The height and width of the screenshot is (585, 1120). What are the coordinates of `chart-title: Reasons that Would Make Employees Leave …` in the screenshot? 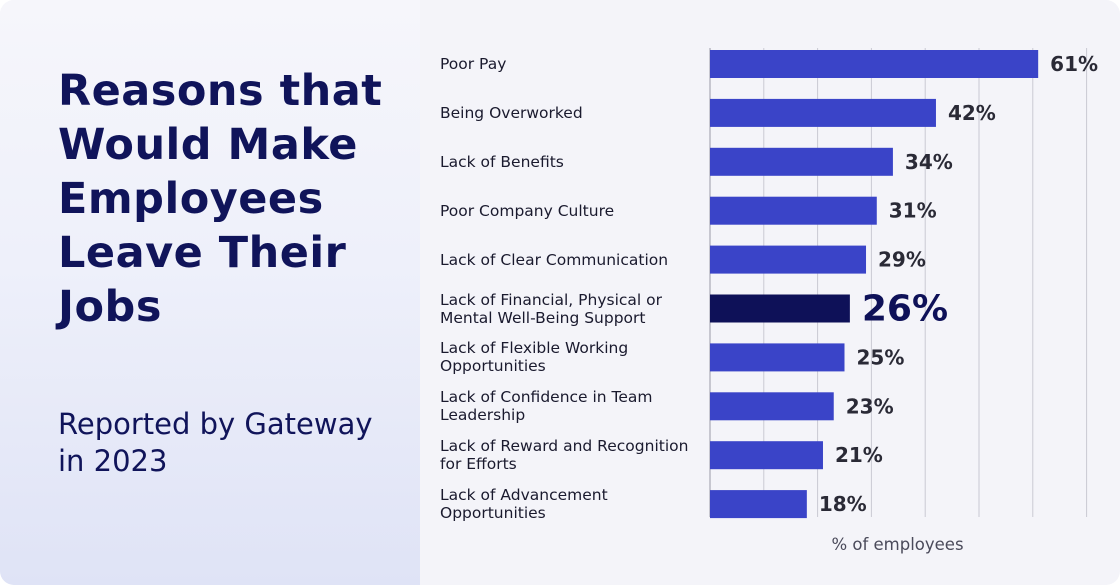 It's located at (220, 199).